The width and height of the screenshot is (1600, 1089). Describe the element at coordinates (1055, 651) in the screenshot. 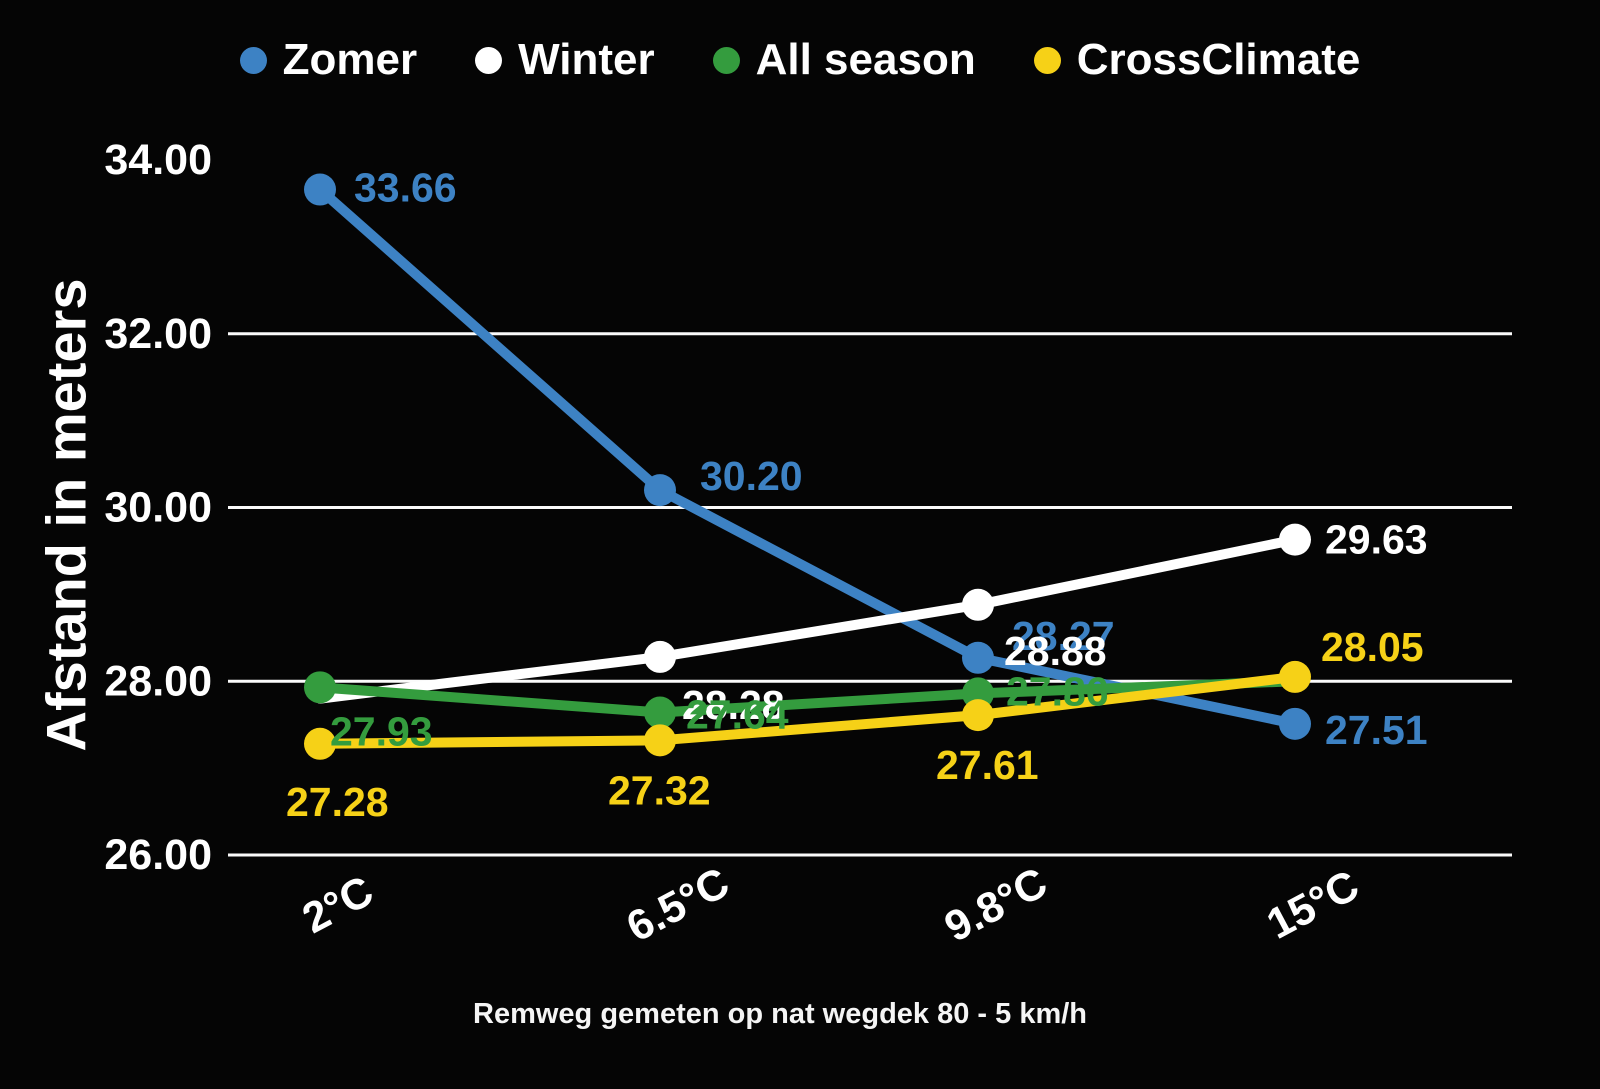

I see `data-label-winter-28.88: 28.88` at that location.